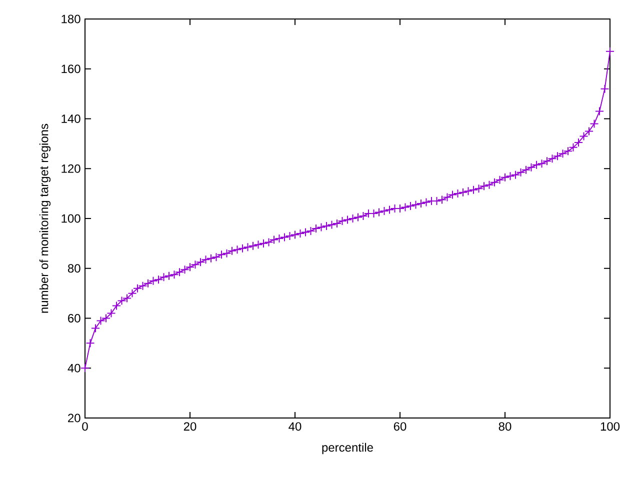  I want to click on x-tick-label: 0, so click(85, 426).